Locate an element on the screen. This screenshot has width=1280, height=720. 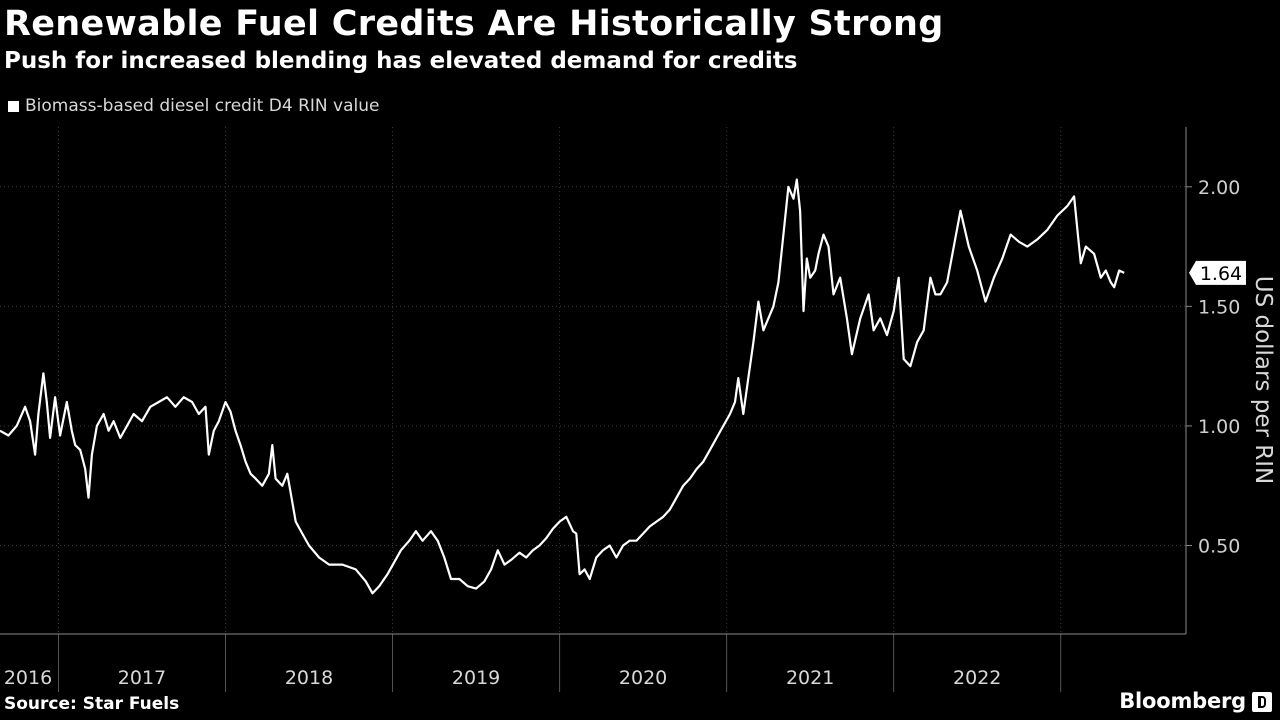
y-tick-label: 0.50 is located at coordinates (1219, 547).